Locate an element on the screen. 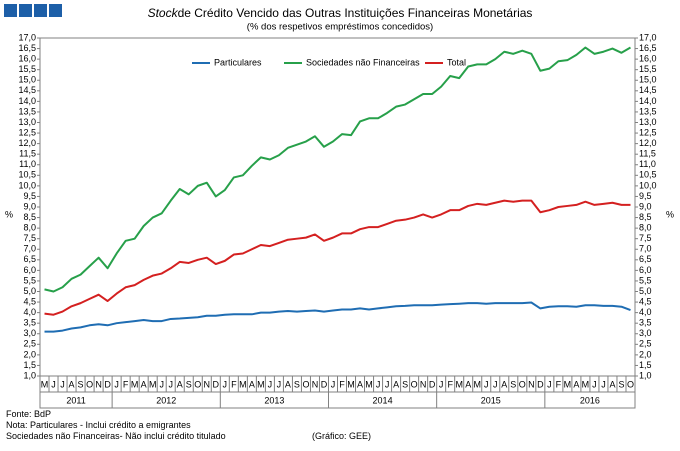 This screenshot has height=451, width=680. y2-tick-label: 5,5 is located at coordinates (645, 280).